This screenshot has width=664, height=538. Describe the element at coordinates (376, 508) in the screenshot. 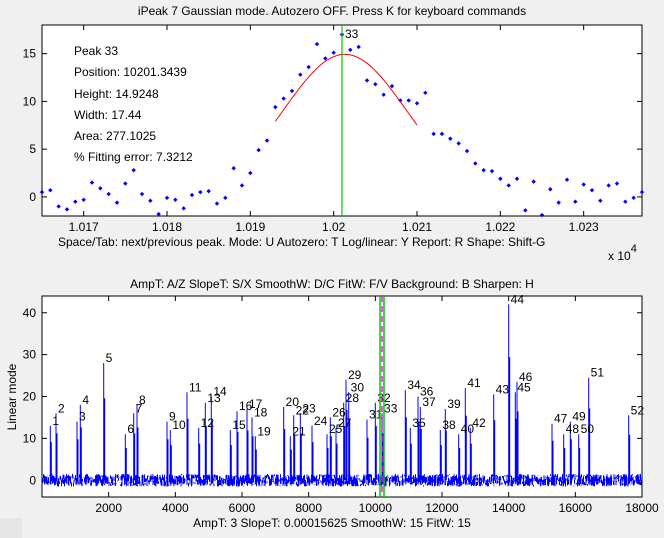

I see `bottom-x-tick-label: 10000` at that location.